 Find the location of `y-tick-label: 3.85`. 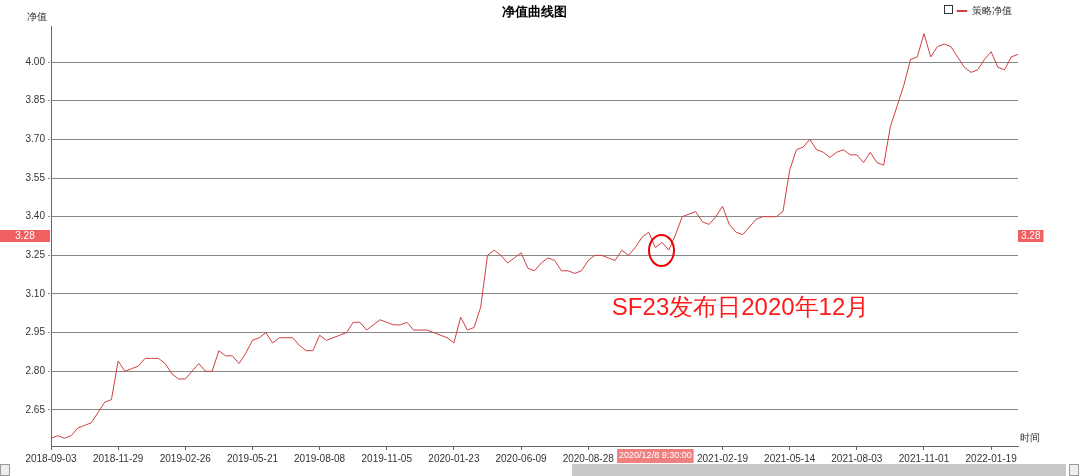

y-tick-label: 3.85 is located at coordinates (35, 100).